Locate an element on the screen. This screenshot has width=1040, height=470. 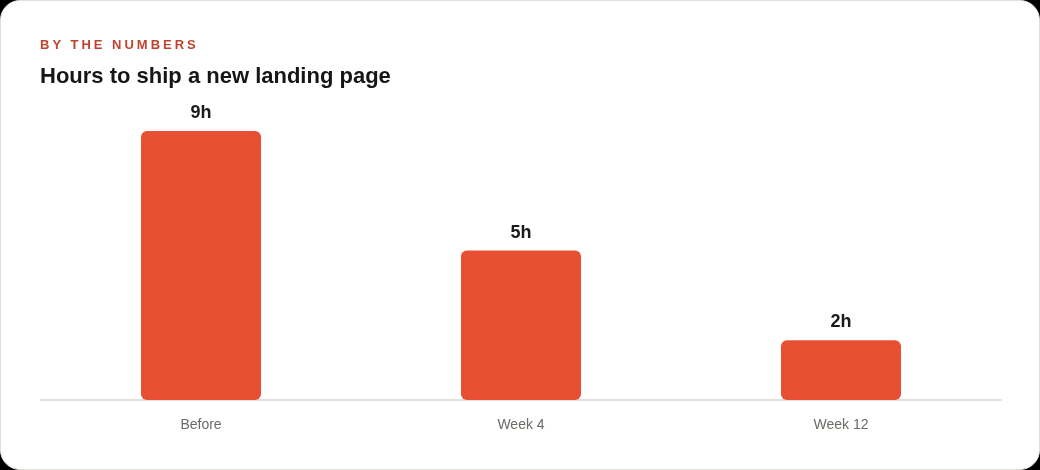
x-tick-label: Week 4 is located at coordinates (521, 424).